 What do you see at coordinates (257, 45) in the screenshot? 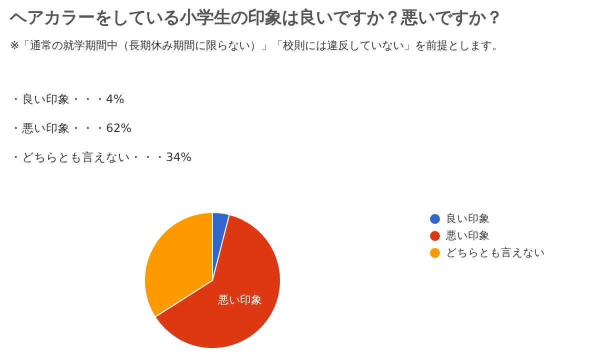
I see `chart-subtitle: ※「通常の就学期間中（長期休み期間に限らない）」「校則には違反していない」を前提とします。` at bounding box center [257, 45].